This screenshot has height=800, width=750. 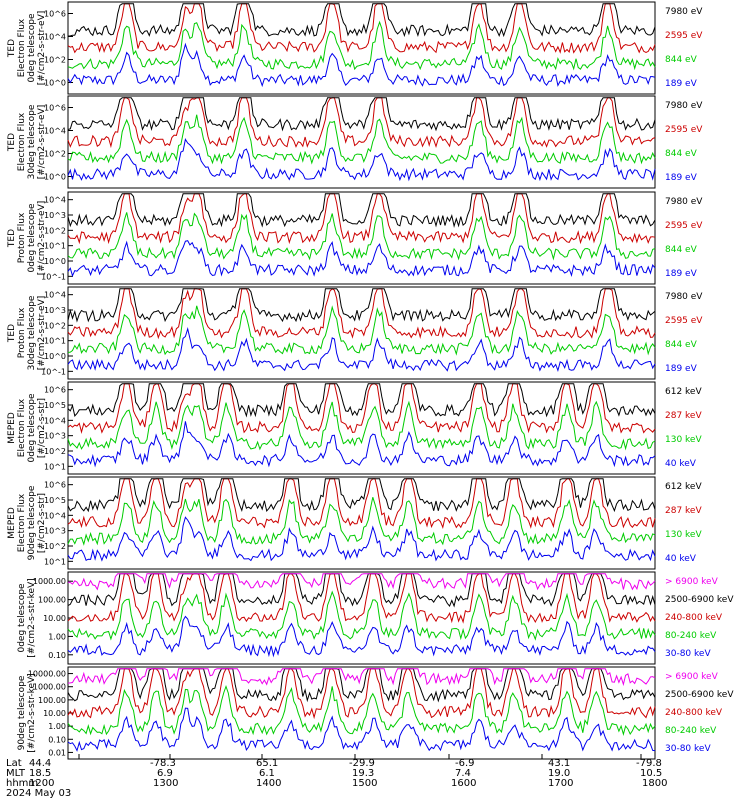 I want to click on x-col0-mlt: 18.5, so click(x=40, y=773).